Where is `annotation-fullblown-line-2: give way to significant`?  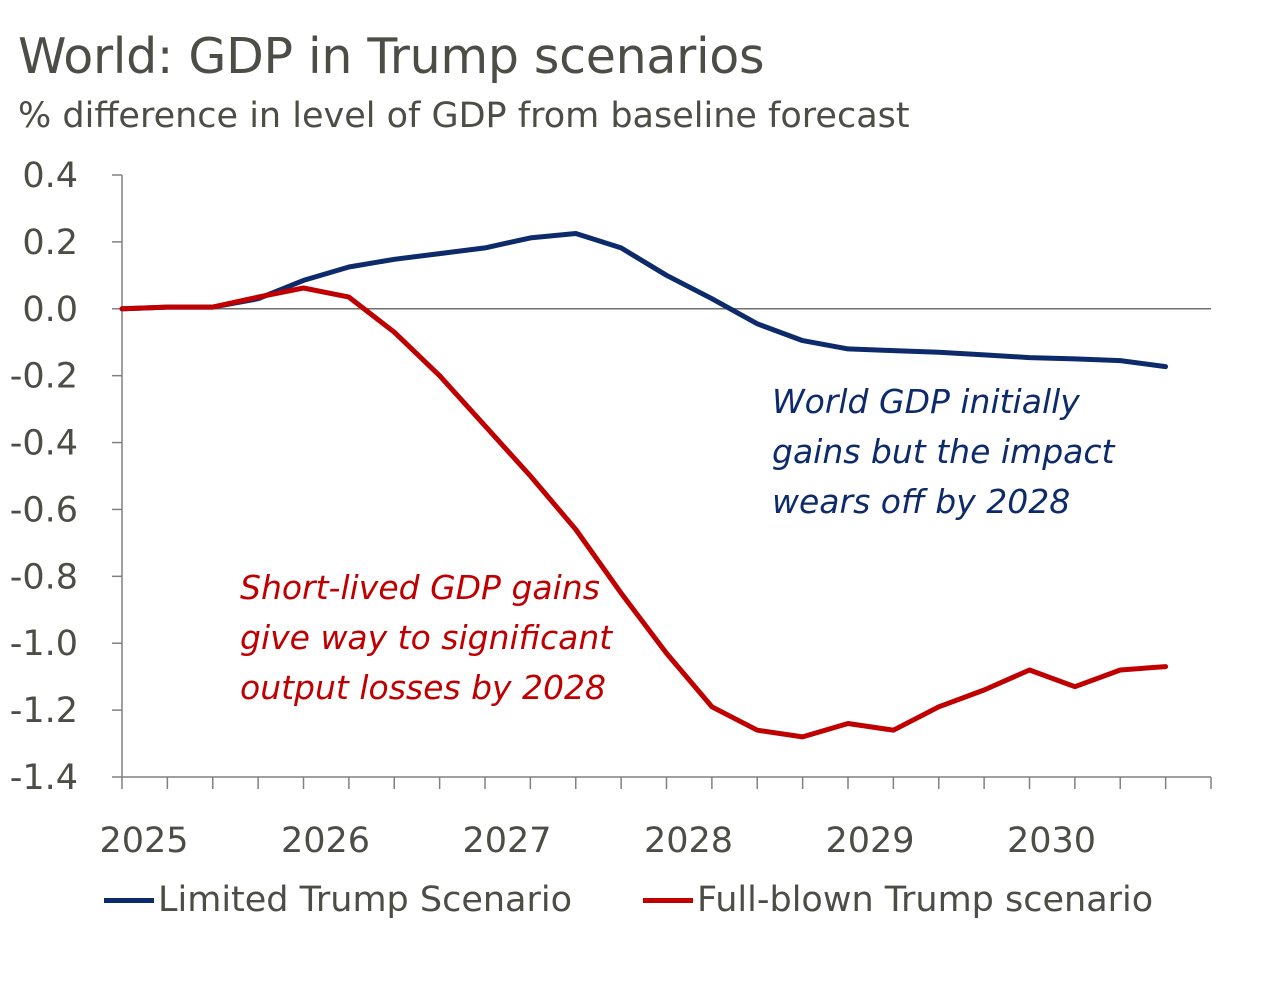 annotation-fullblown-line-2: give way to significant is located at coordinates (426, 637).